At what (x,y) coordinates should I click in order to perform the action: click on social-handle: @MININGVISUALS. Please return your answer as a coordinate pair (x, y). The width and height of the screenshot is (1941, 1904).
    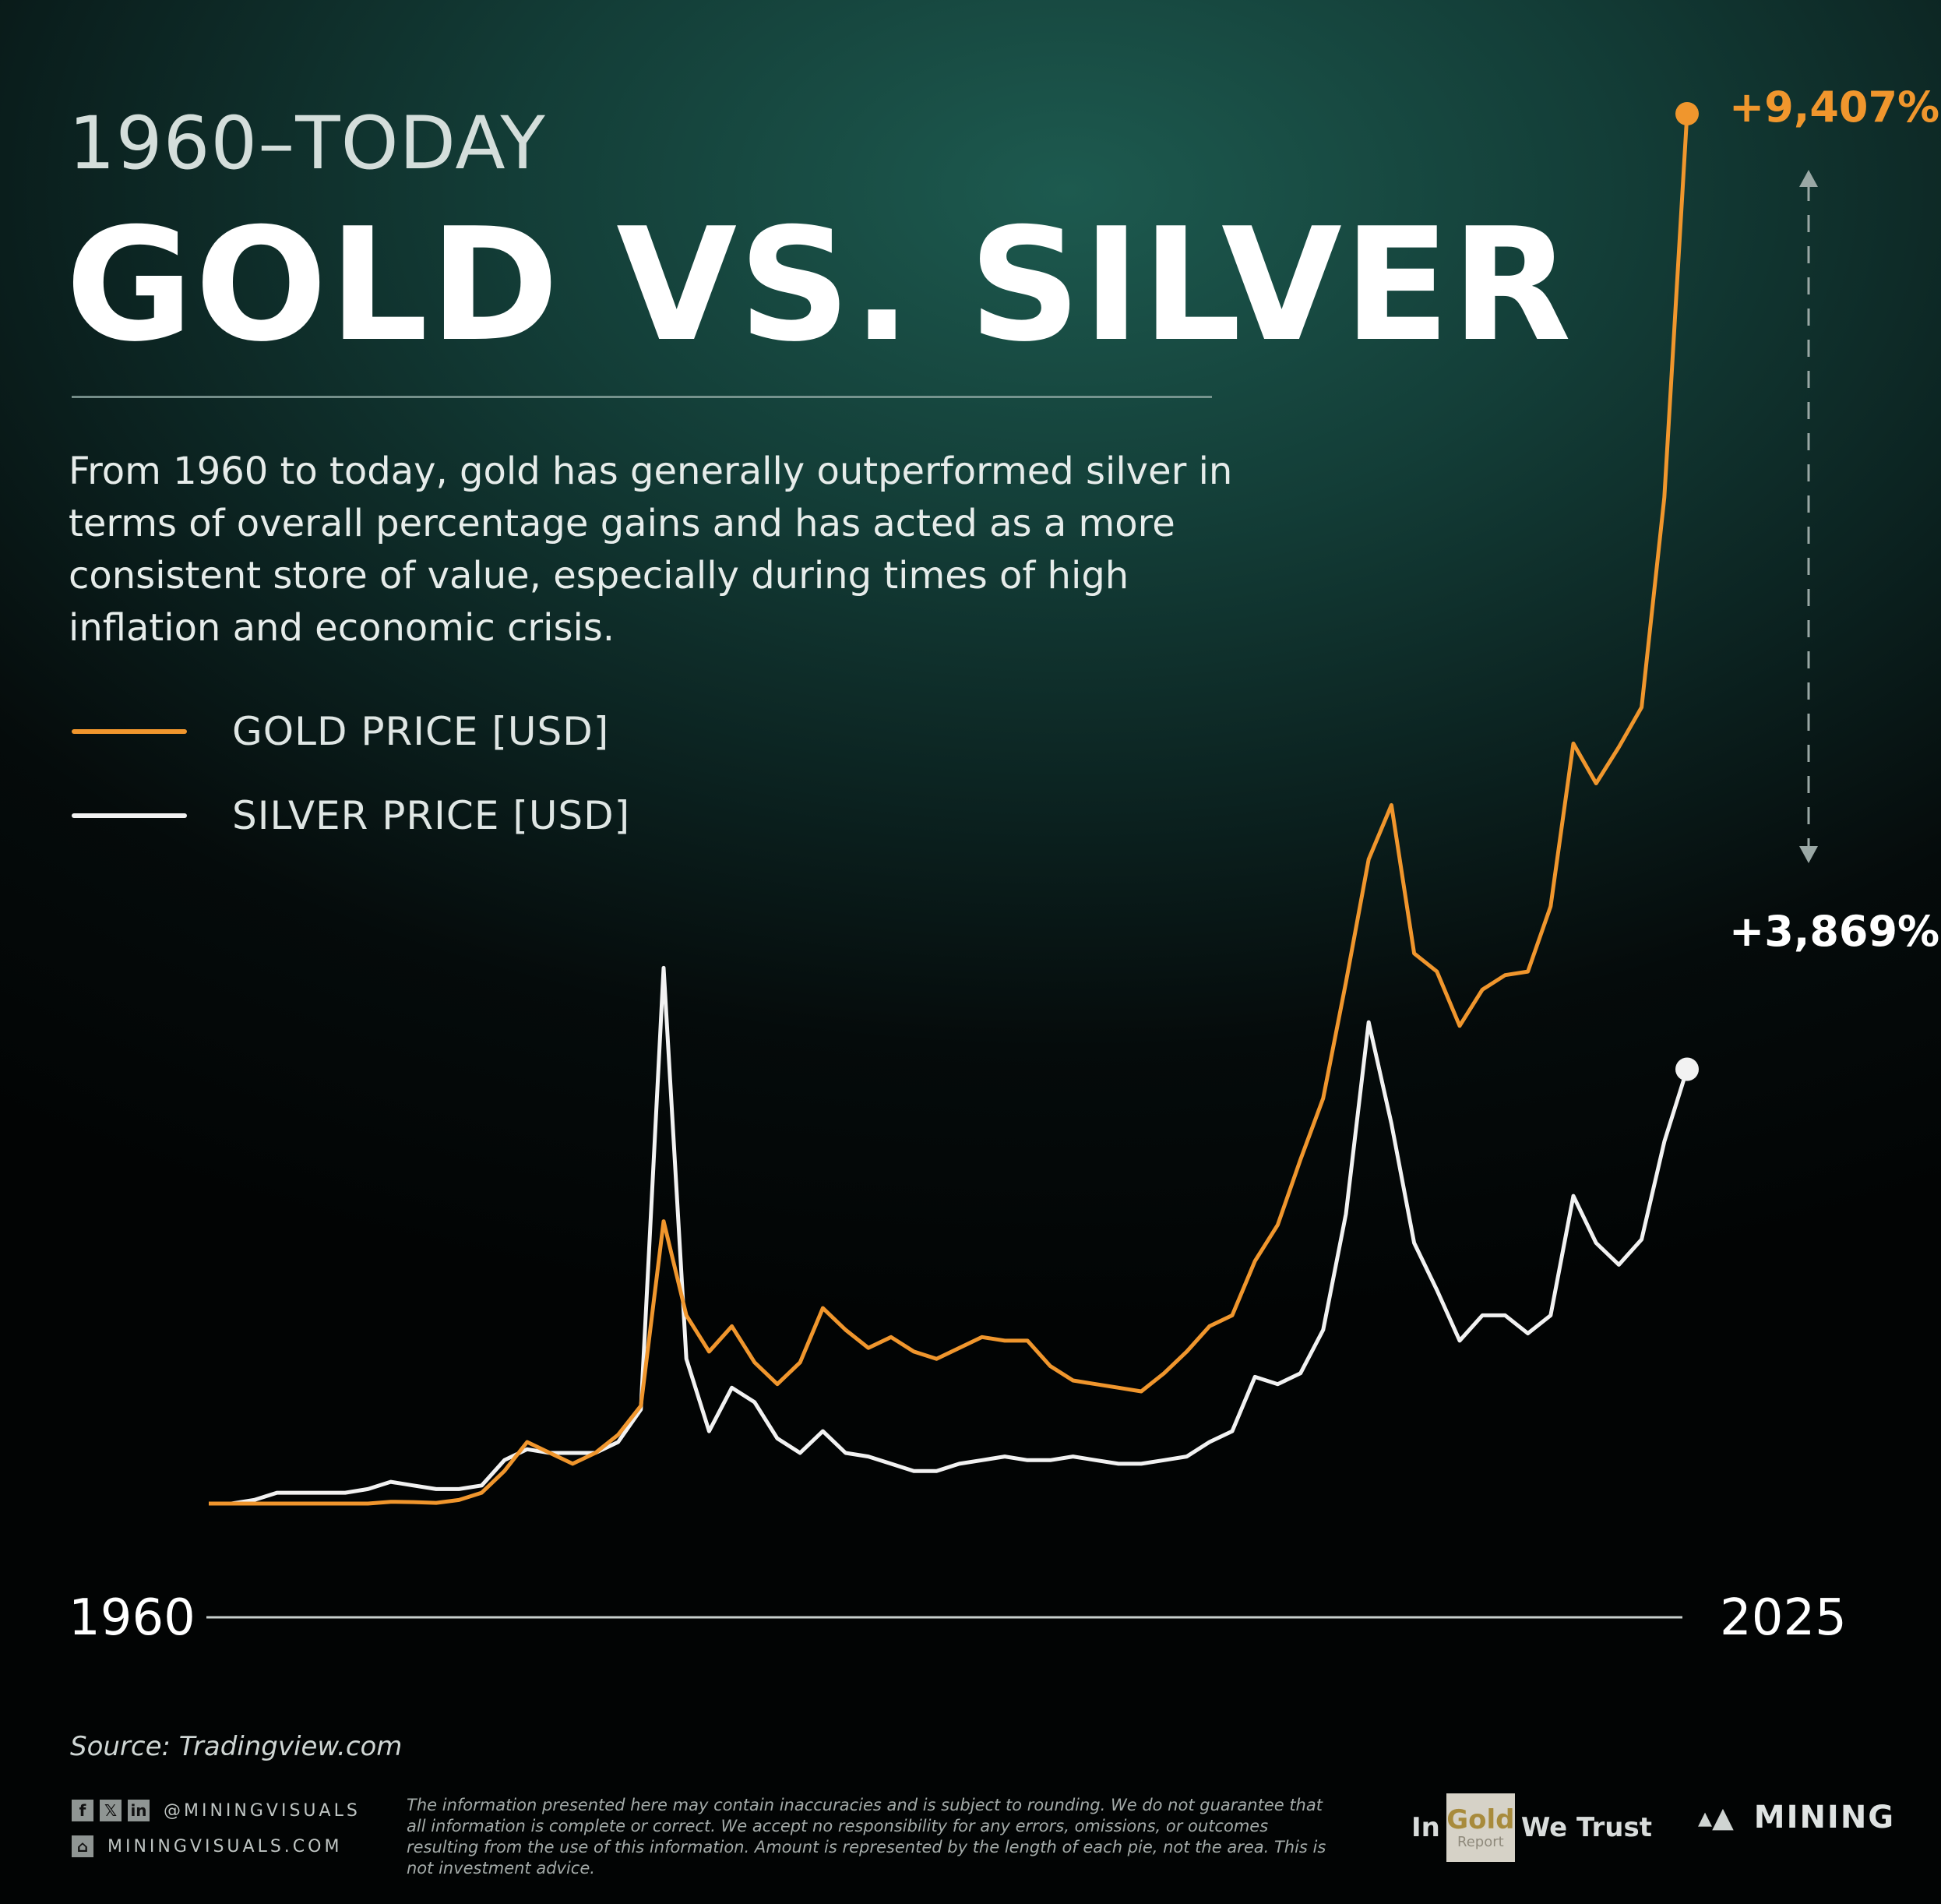
    Looking at the image, I should click on (262, 1811).